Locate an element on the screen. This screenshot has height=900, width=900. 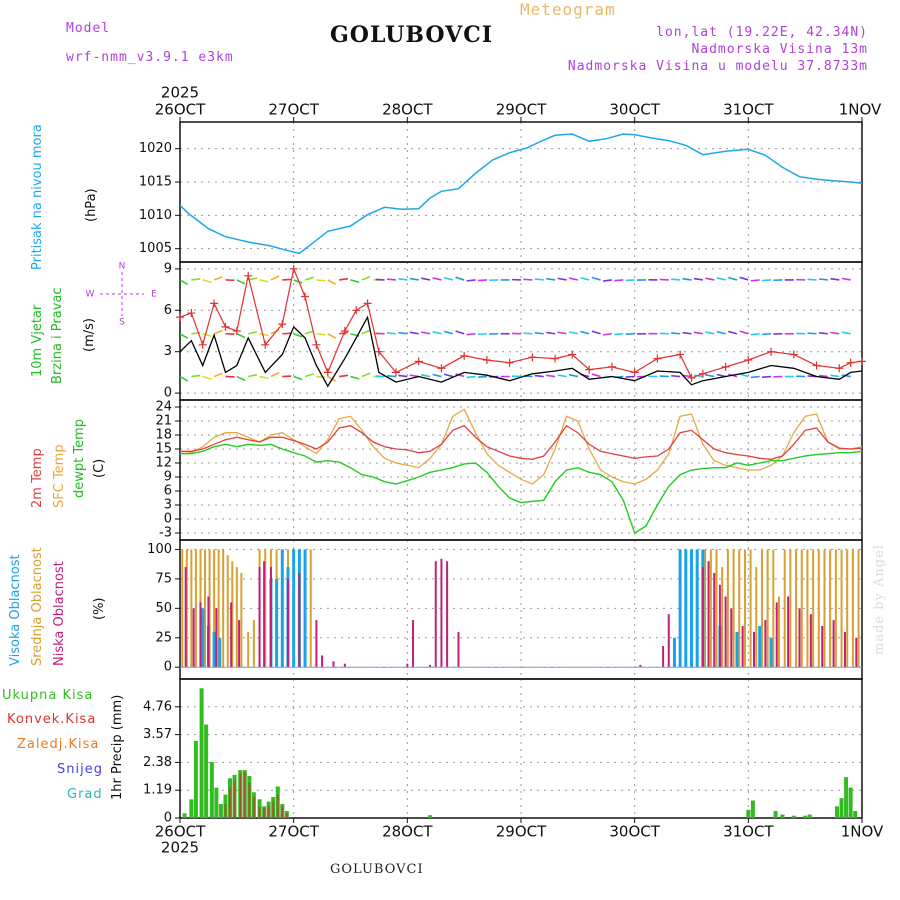
temp-tick-label: 0 is located at coordinates (168, 519).